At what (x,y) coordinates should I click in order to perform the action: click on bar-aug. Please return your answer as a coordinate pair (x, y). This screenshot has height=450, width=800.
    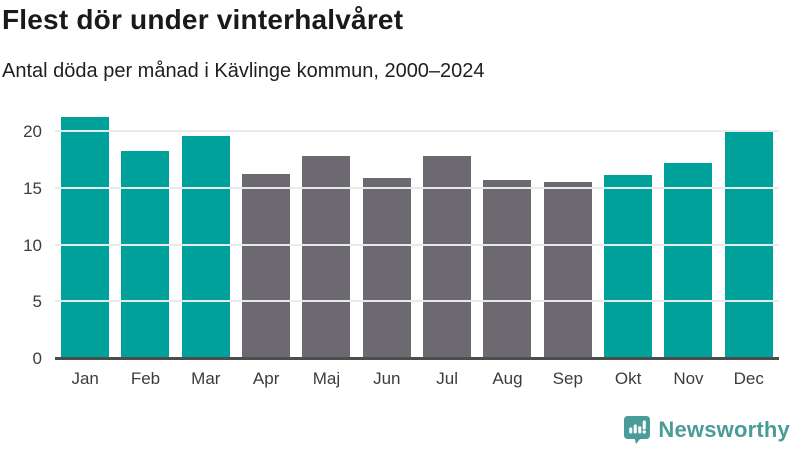
    Looking at the image, I should click on (507, 268).